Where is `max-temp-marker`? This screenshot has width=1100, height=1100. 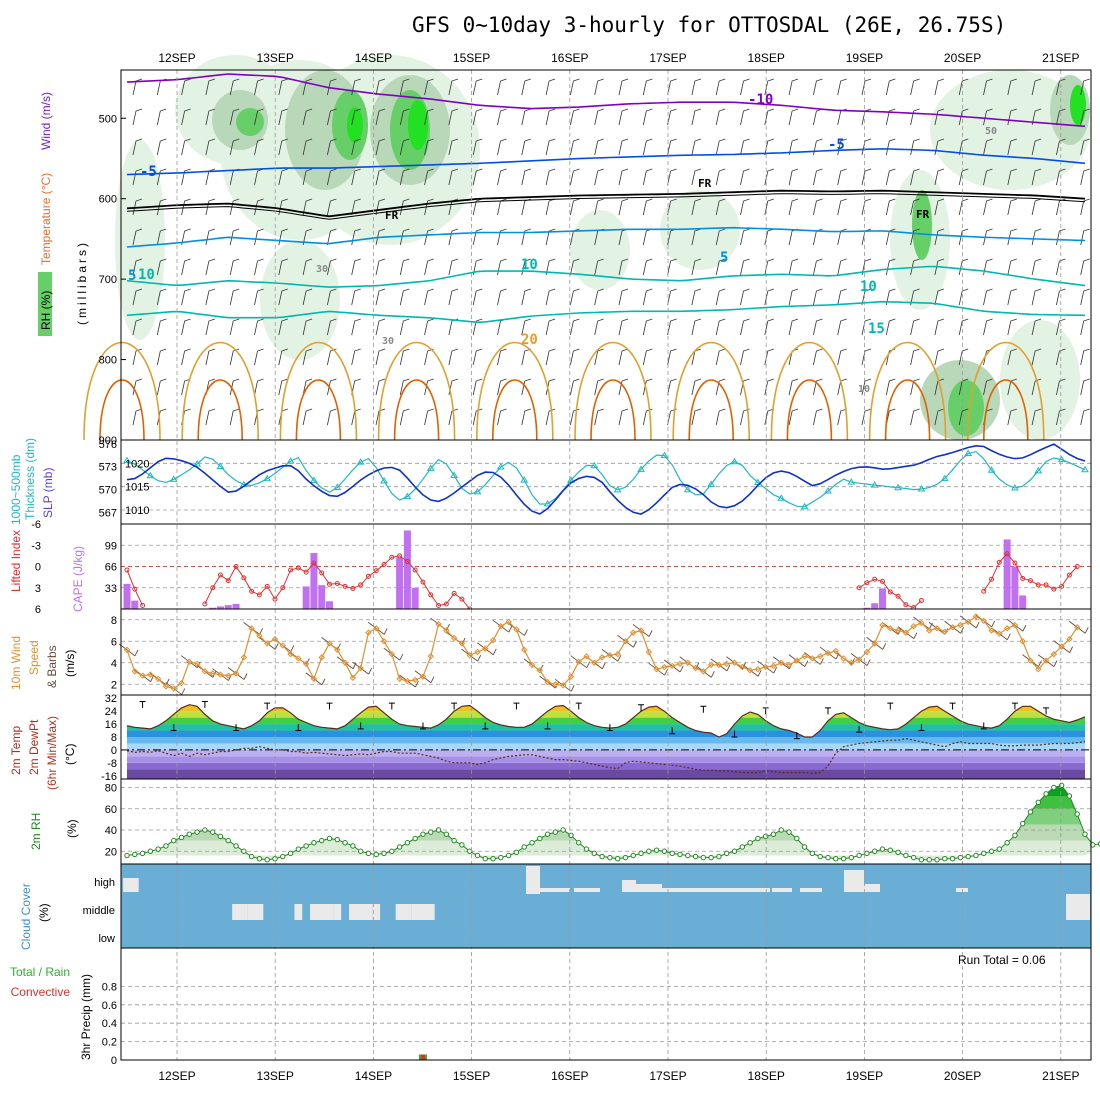
max-temp-marker is located at coordinates (578, 706).